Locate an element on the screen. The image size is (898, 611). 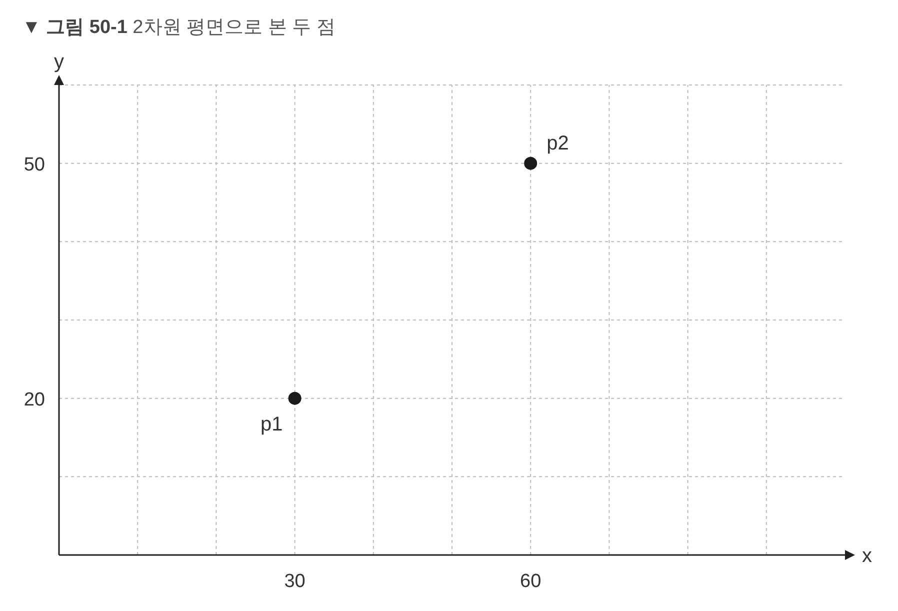
chart-title: ▼ 그림 50-1 2차원 평면으로 본 두 점 is located at coordinates (179, 27).